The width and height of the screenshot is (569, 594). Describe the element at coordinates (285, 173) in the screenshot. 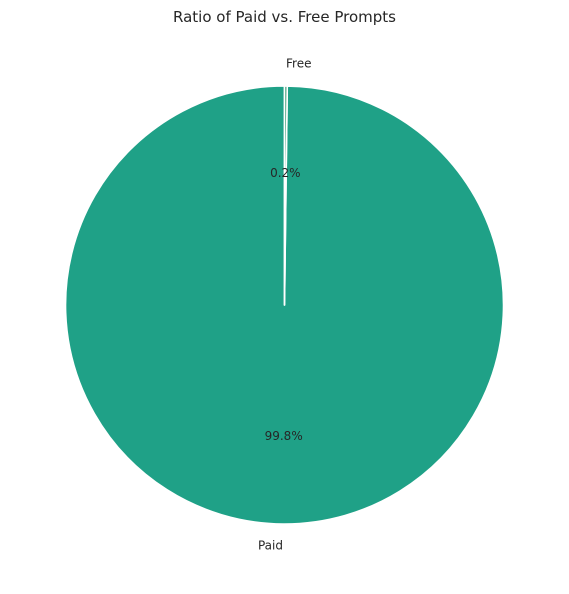

I see `pct-label-free: 0.2%` at that location.